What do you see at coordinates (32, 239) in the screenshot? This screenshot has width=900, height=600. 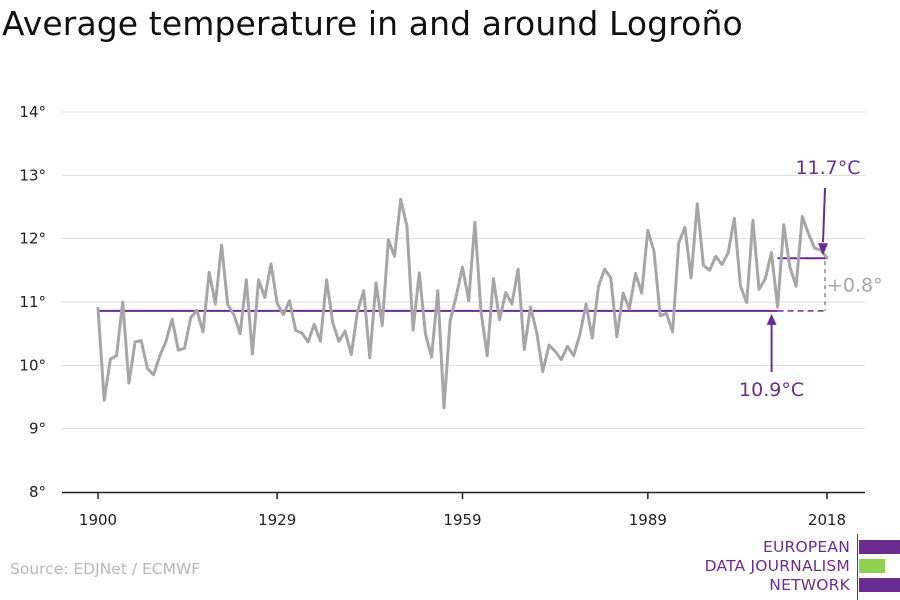 I see `y-tick-label: 12°` at bounding box center [32, 239].